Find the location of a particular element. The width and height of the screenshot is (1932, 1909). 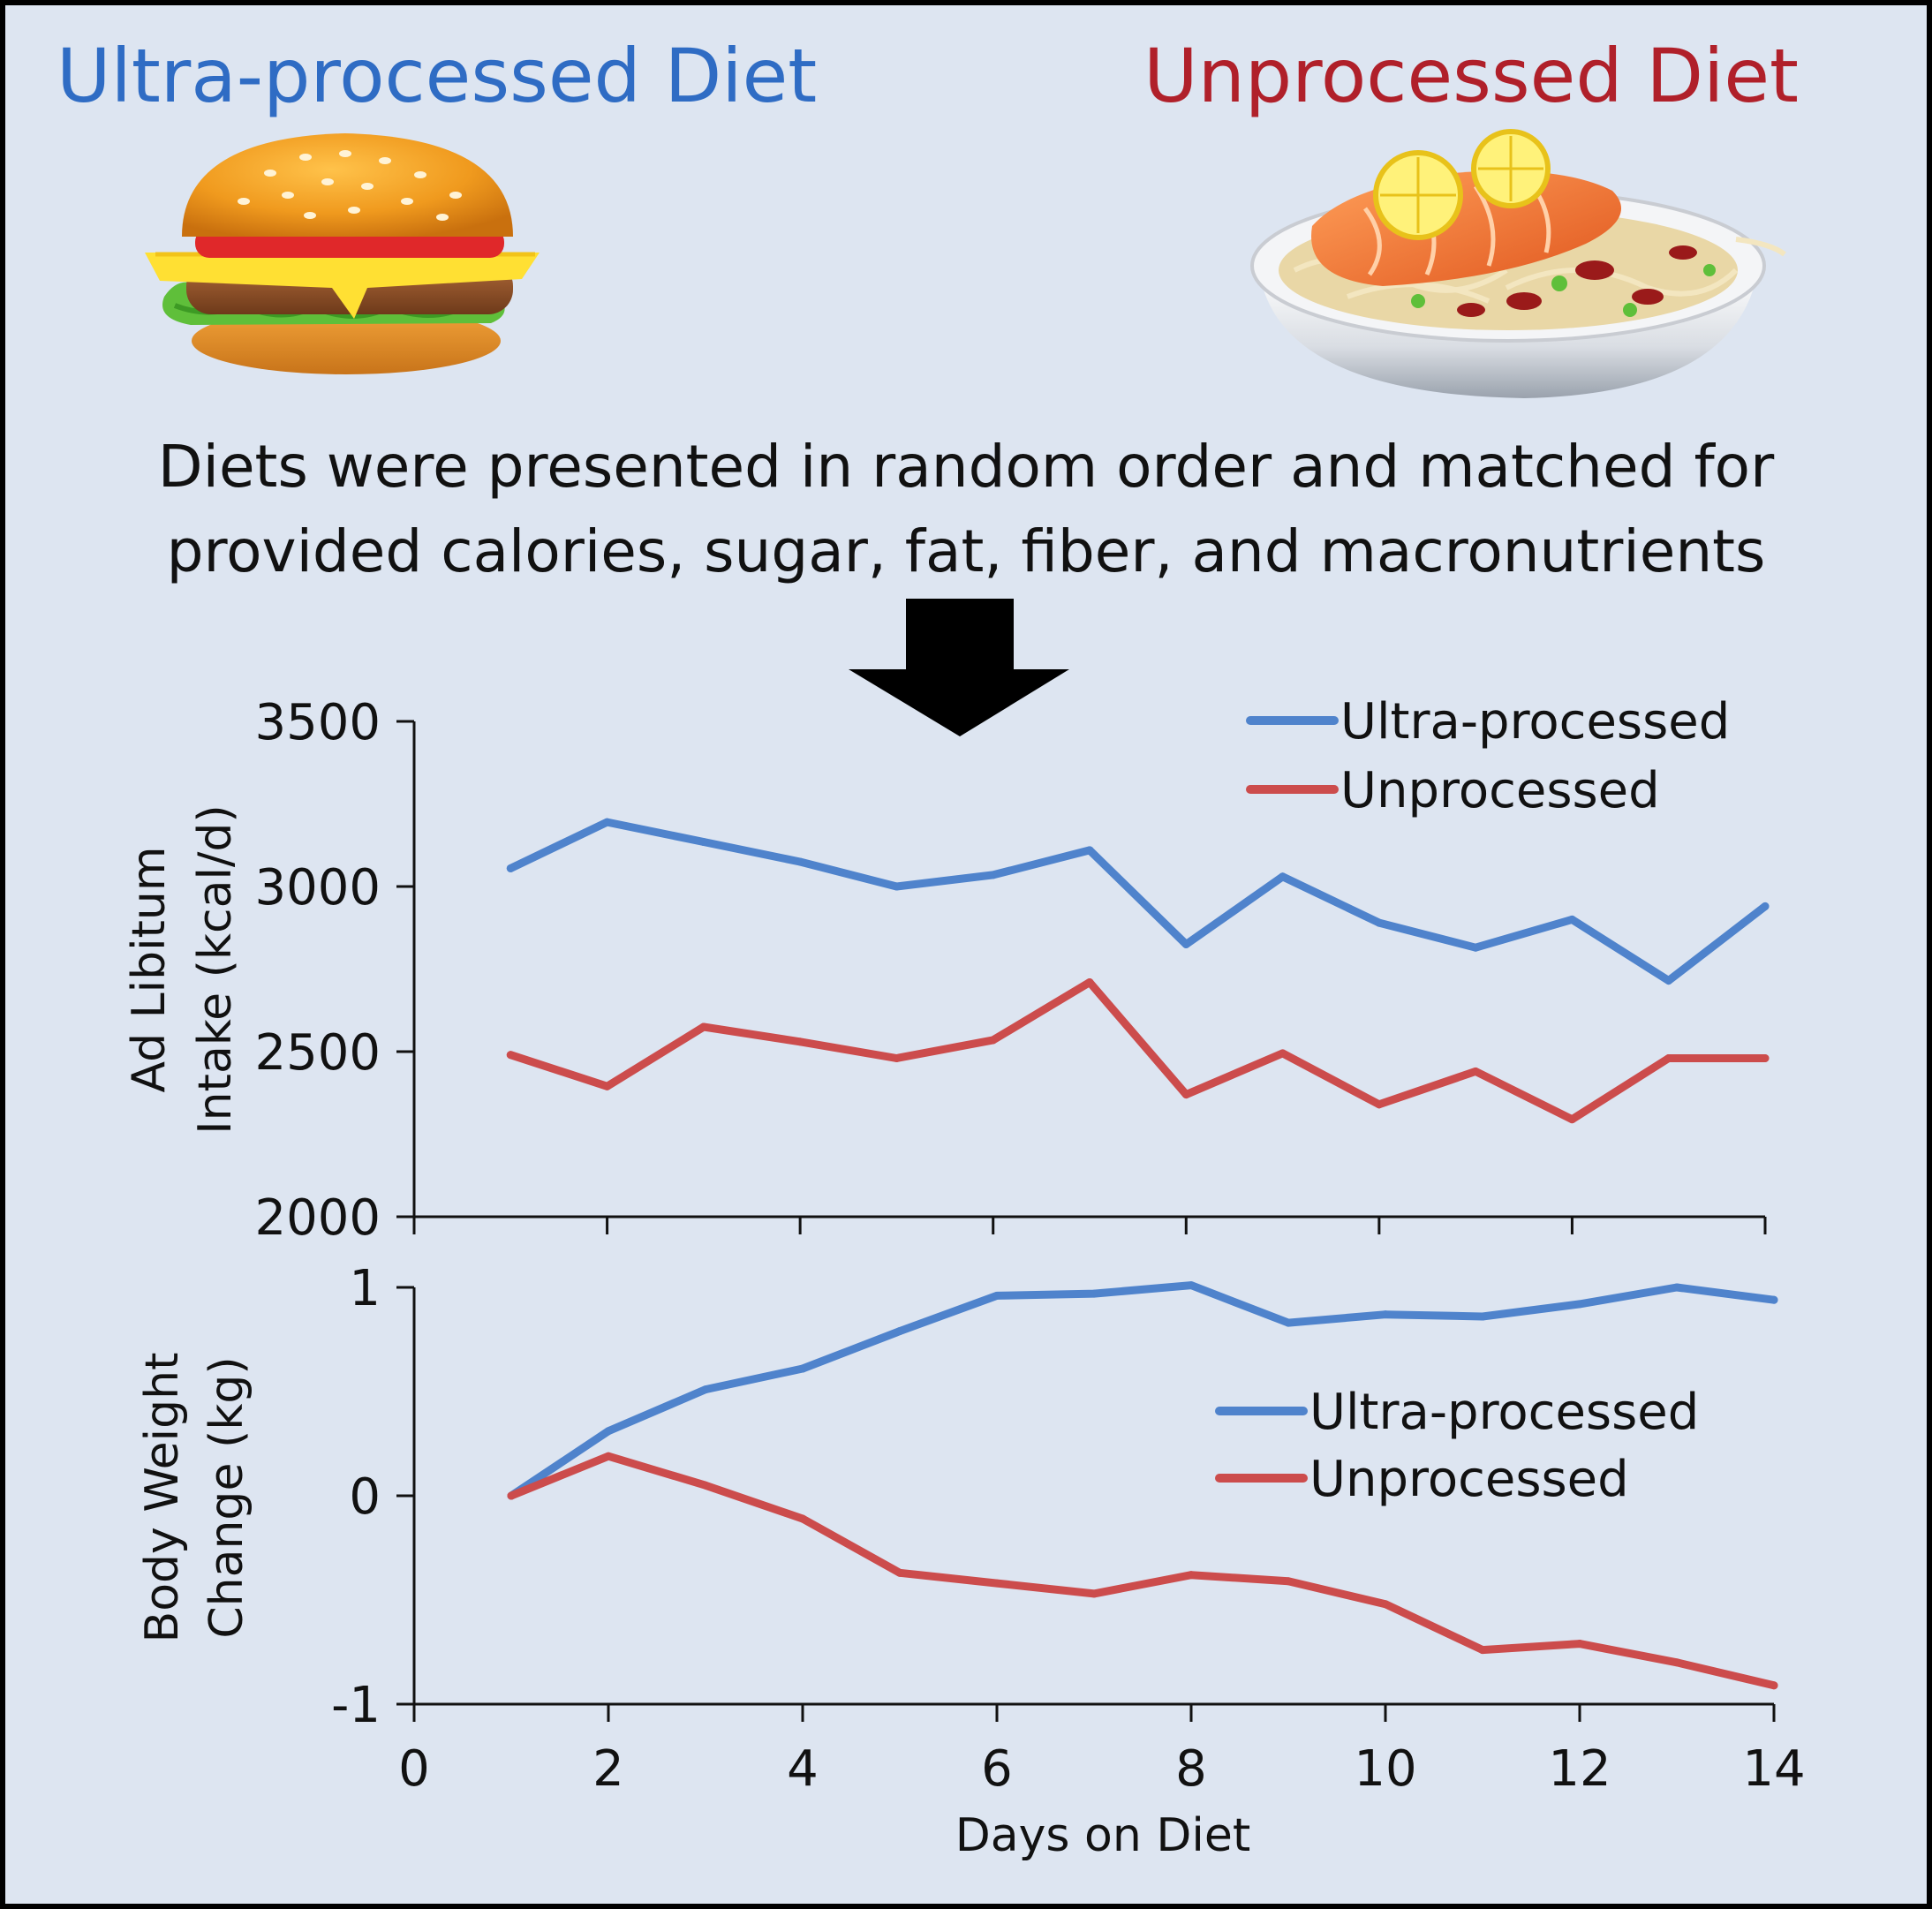

y-tick-label: 2500 is located at coordinates (317, 1053).